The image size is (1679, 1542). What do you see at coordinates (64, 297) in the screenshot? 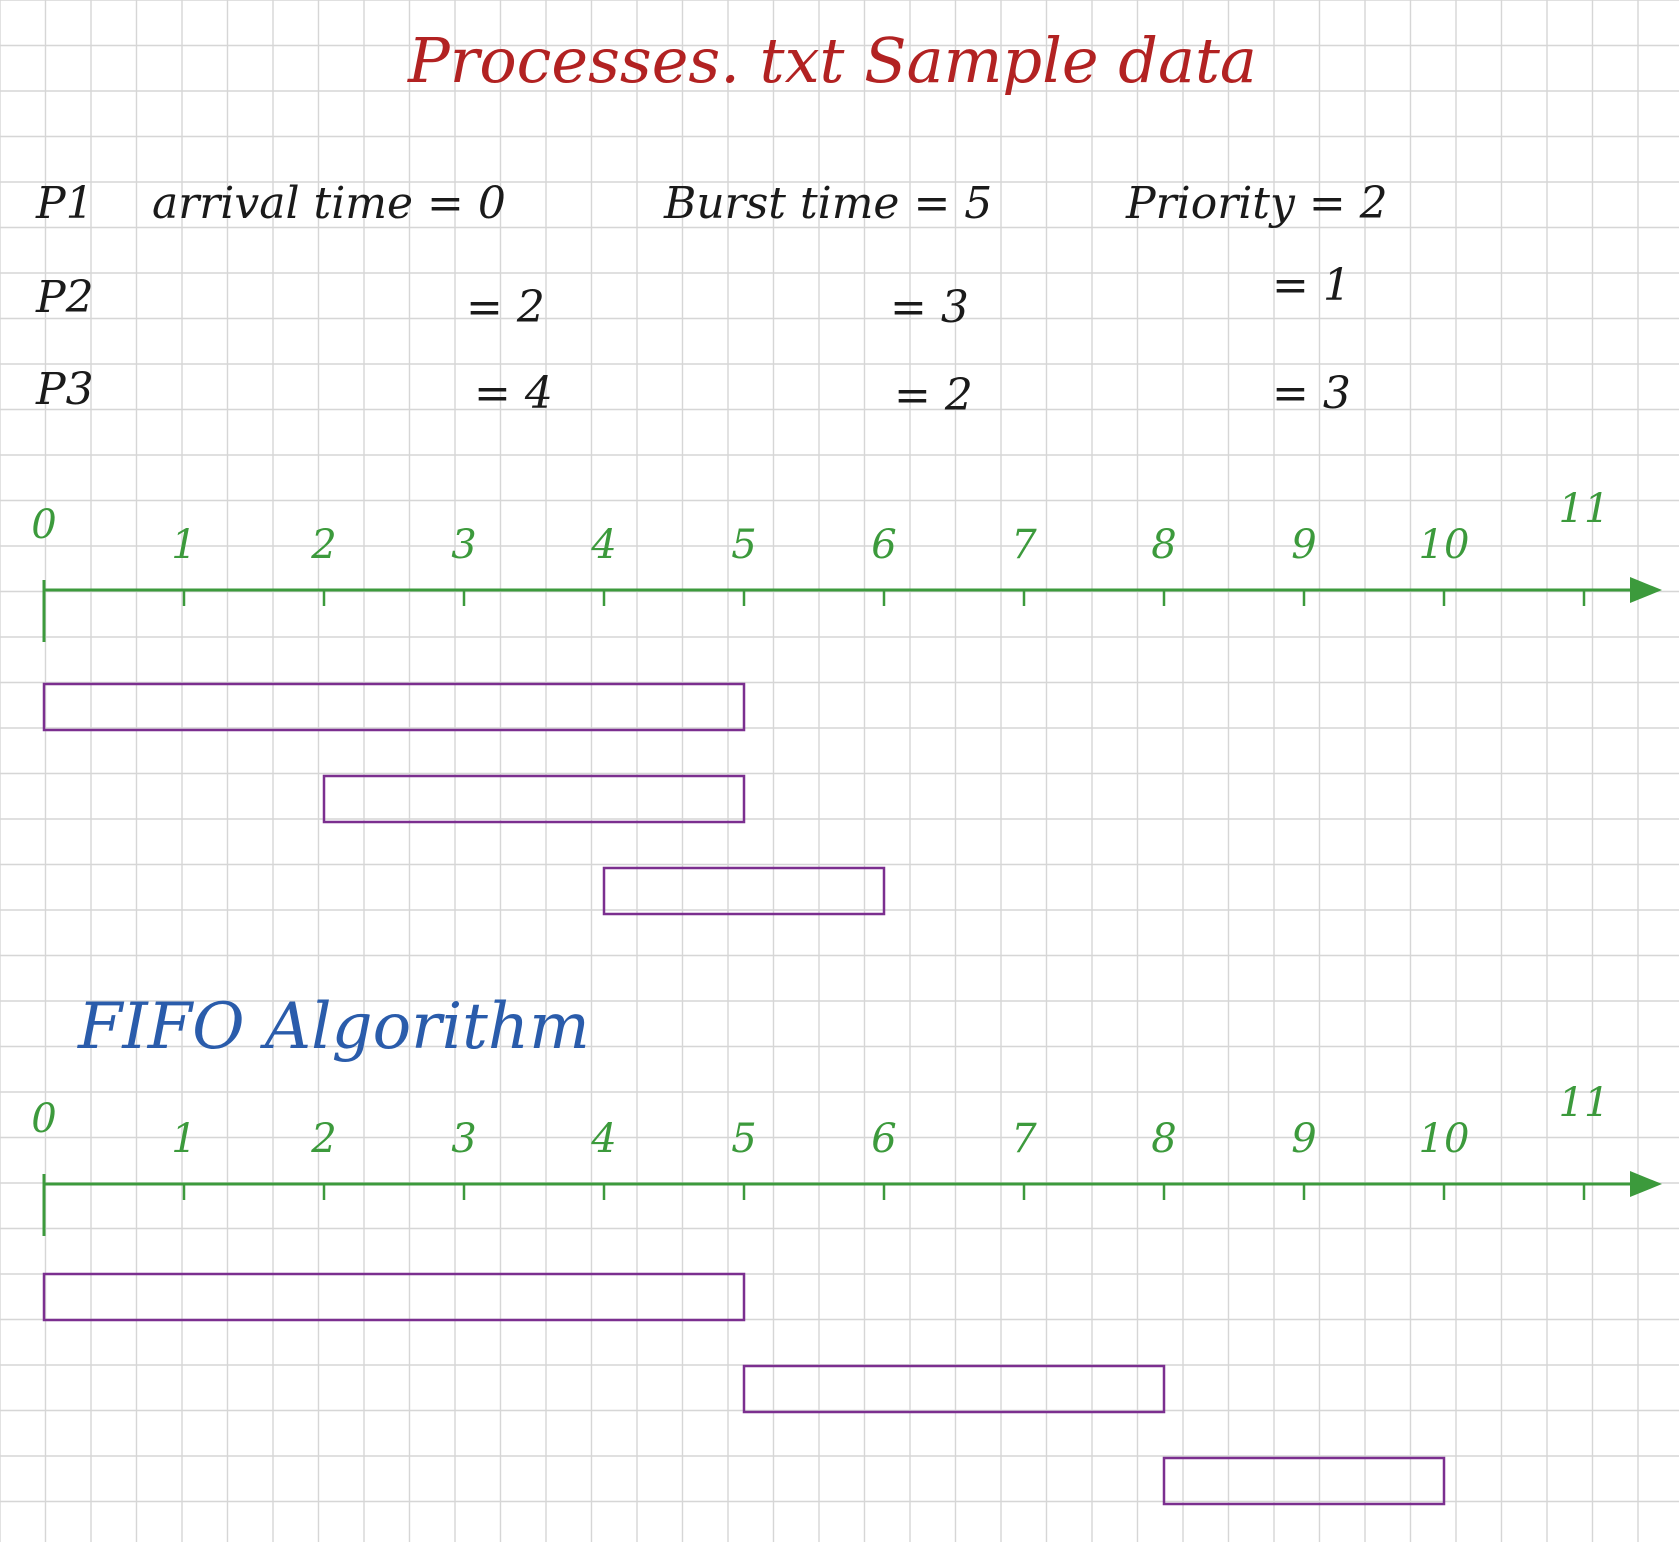
I see `process-label-p2: P2` at bounding box center [64, 297].